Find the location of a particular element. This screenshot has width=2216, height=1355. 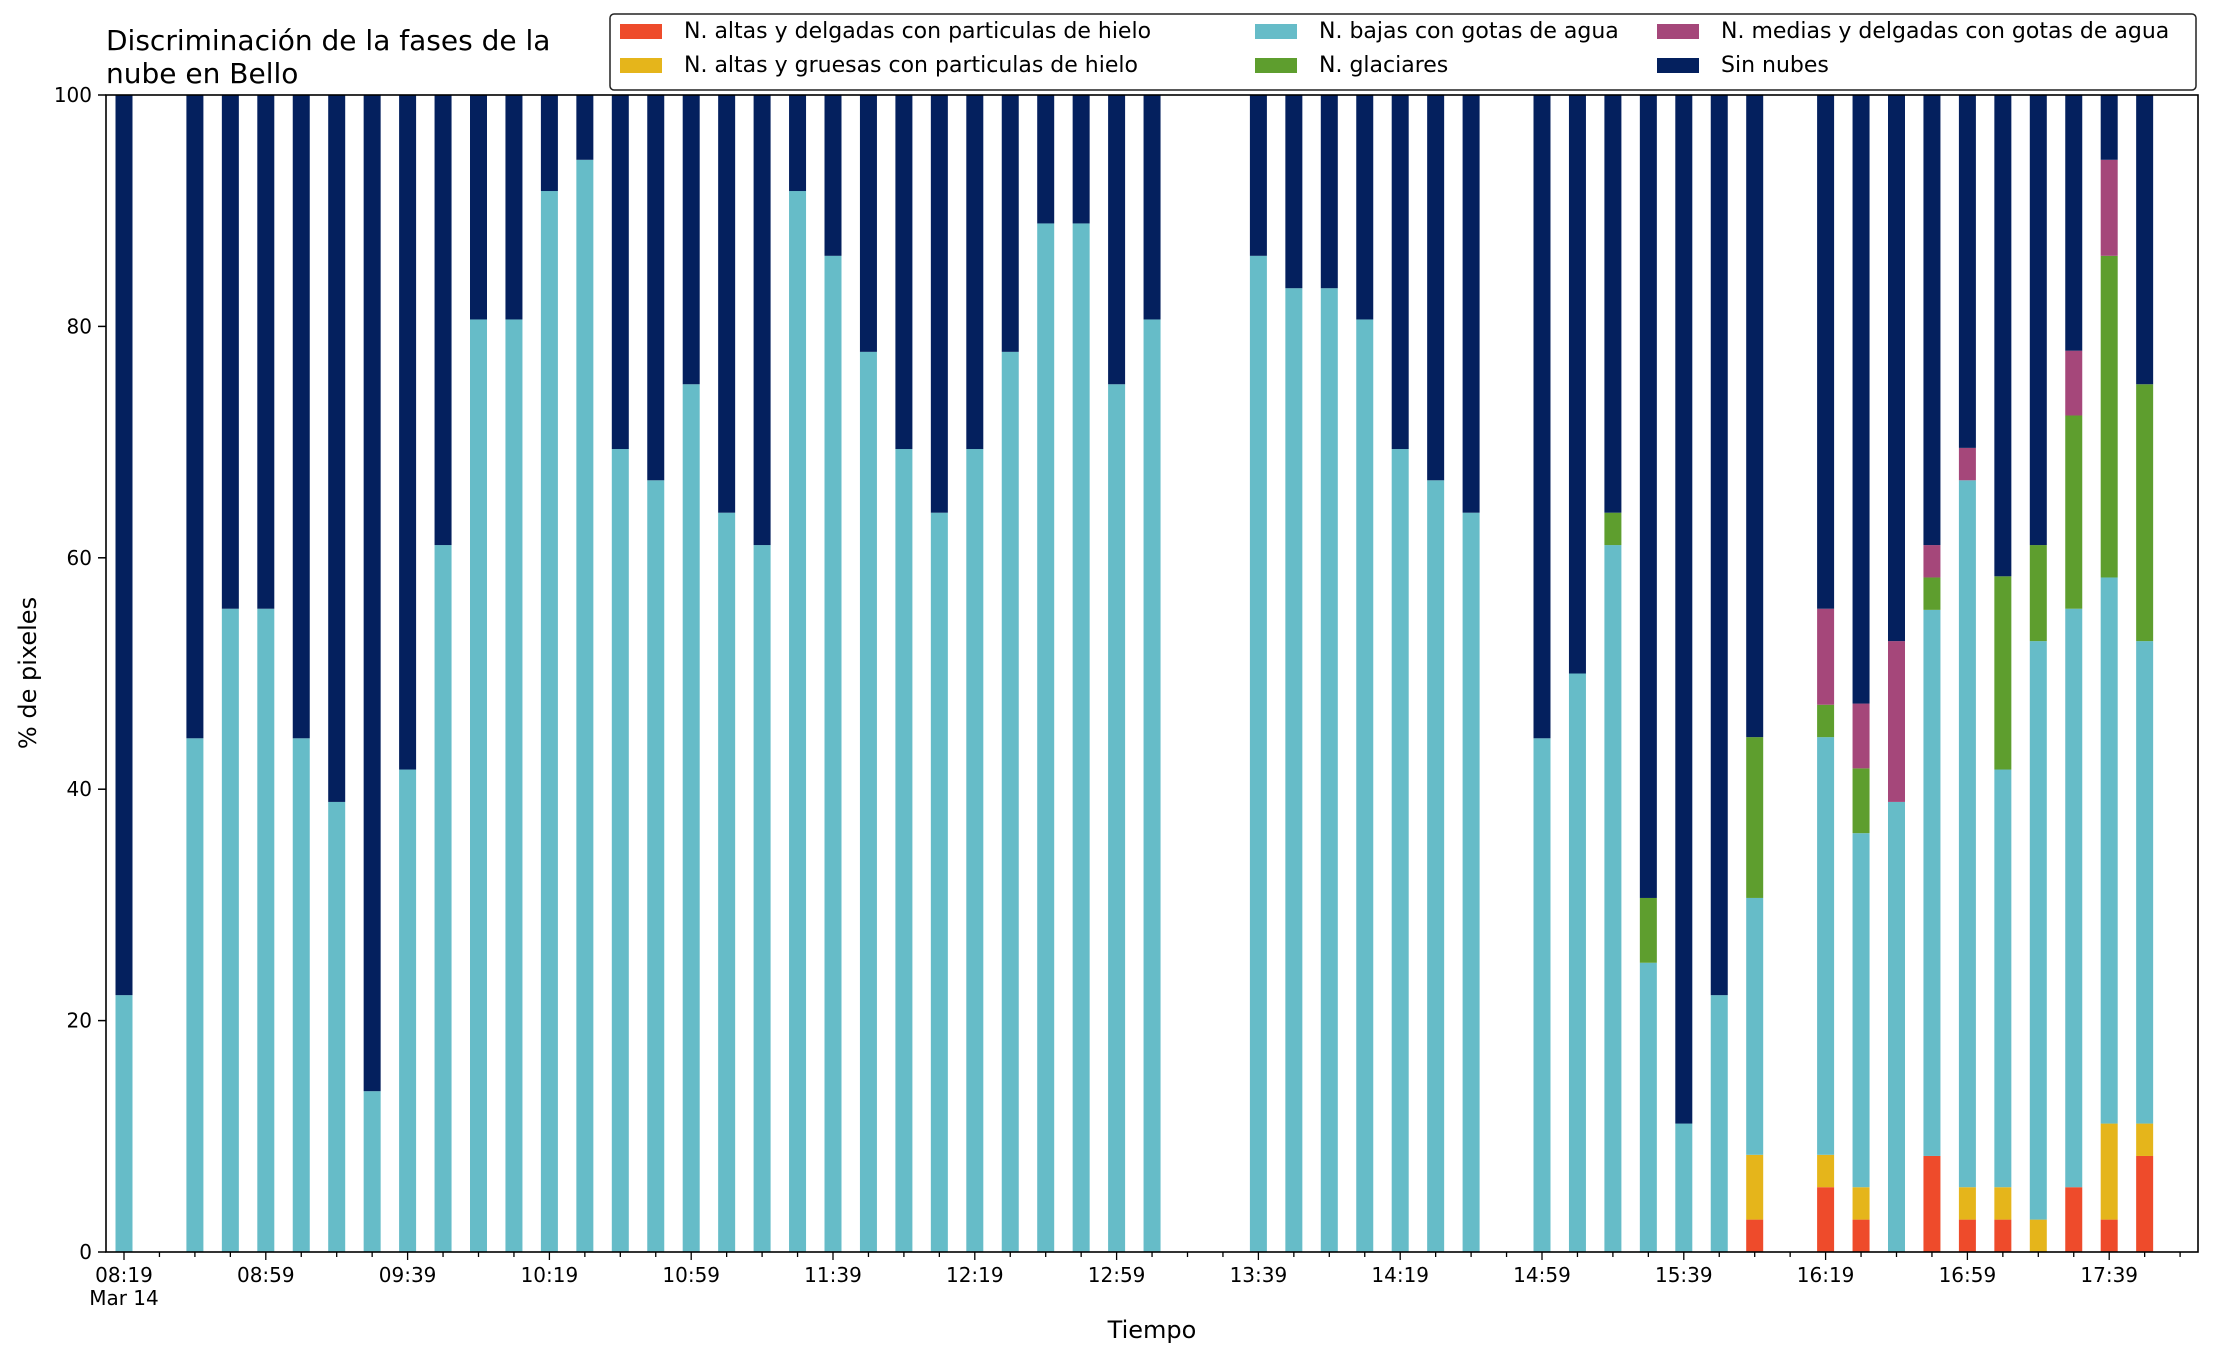

x-tick-label: 12:19 is located at coordinates (975, 1275).